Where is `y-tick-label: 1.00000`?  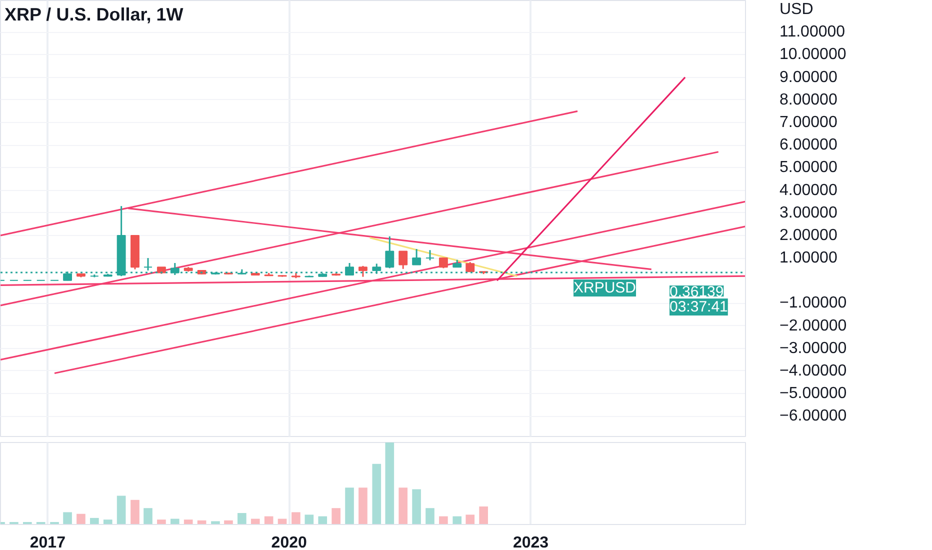 y-tick-label: 1.00000 is located at coordinates (809, 258).